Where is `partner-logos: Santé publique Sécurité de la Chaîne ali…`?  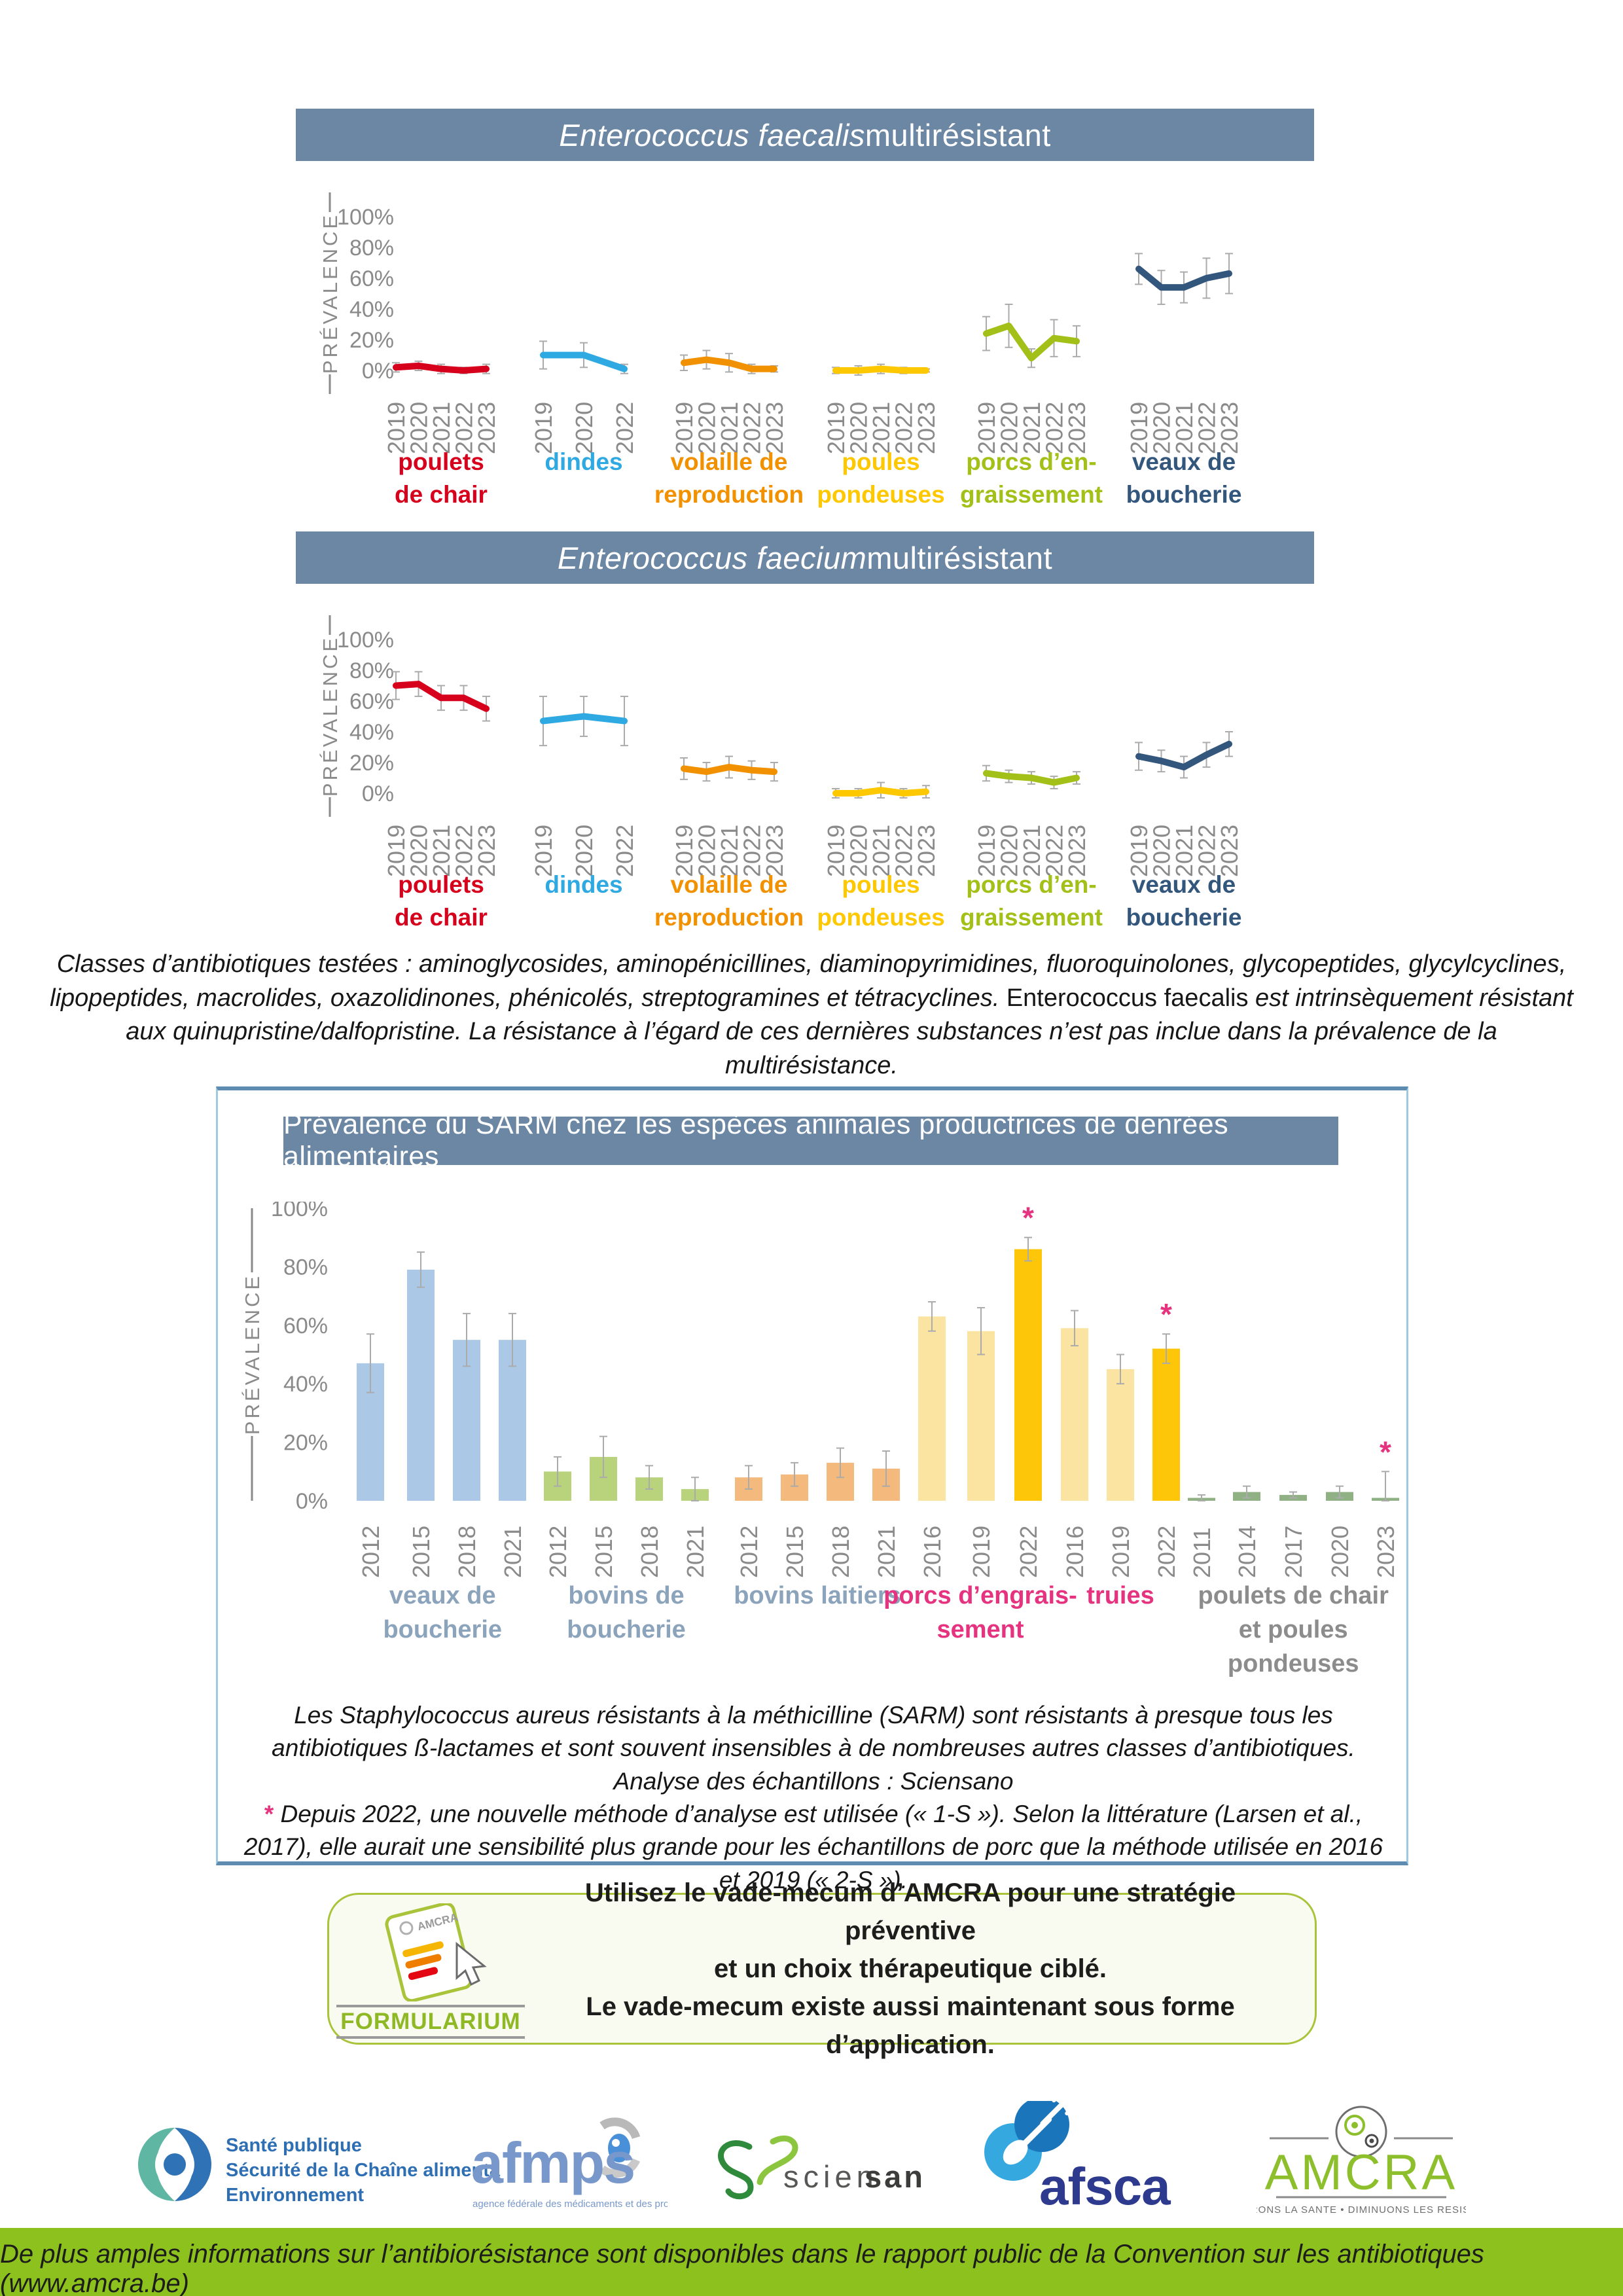
partner-logos: Santé publique Sécurité de la Chaîne ali… is located at coordinates (811, 2159).